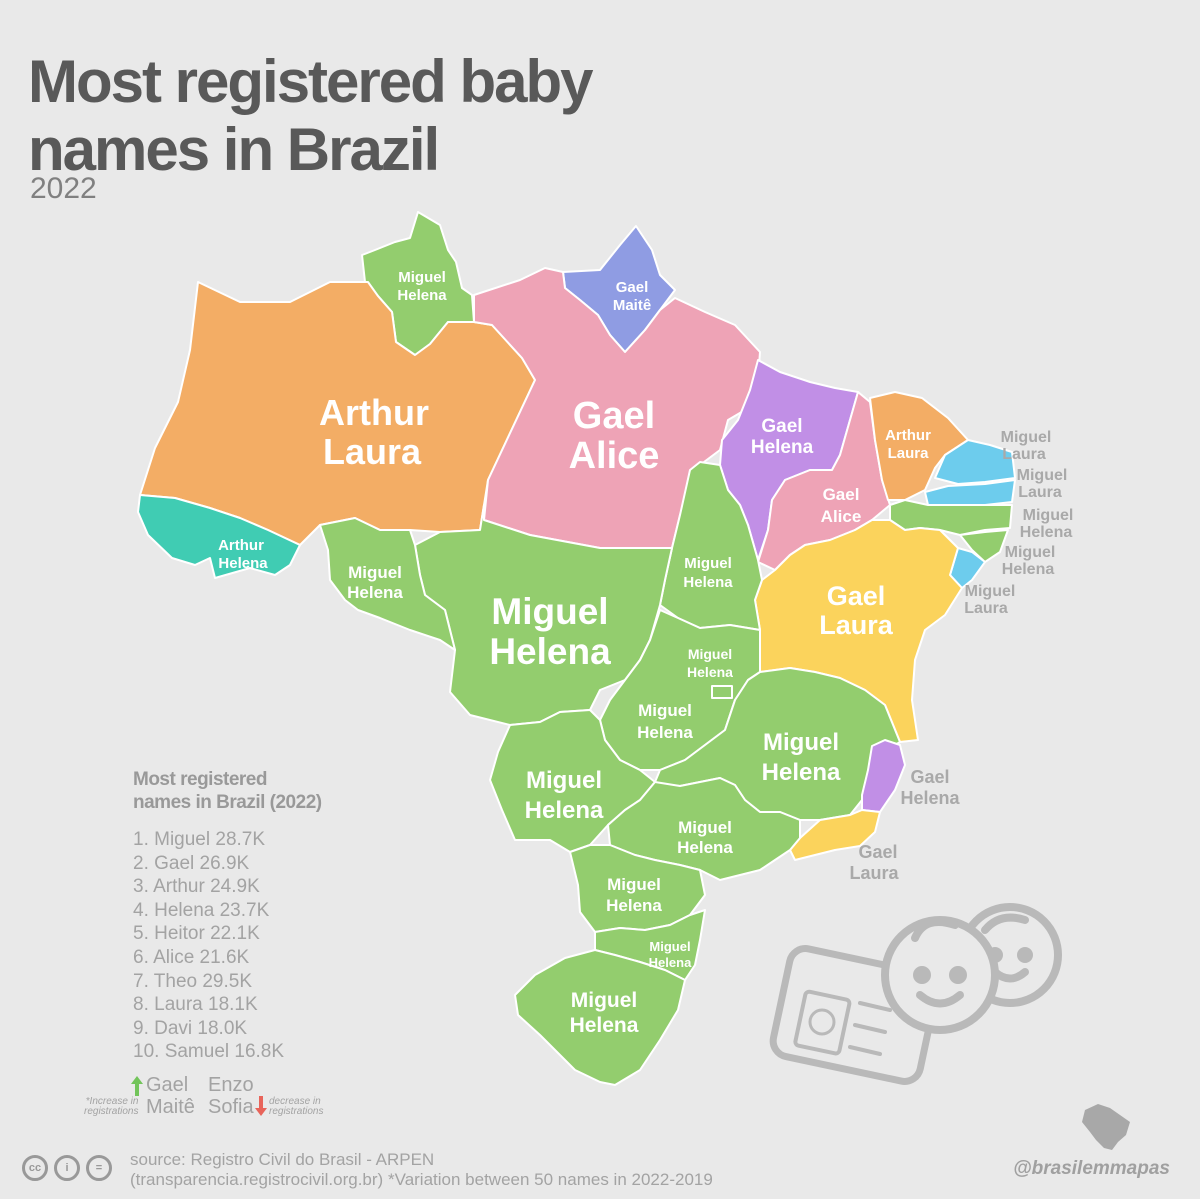  I want to click on label-bahia-boy: Gael, so click(856, 596).